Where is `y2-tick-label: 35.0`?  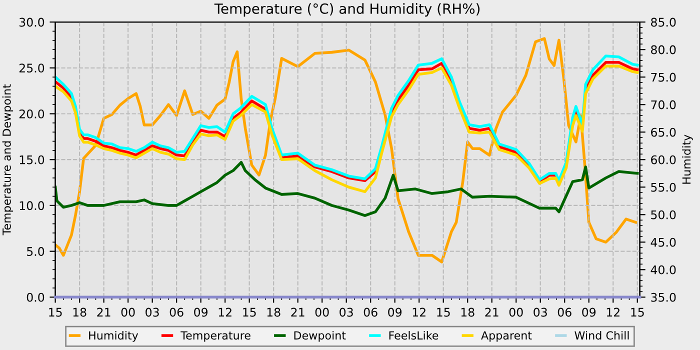
y2-tick-label: 35.0 is located at coordinates (663, 297).